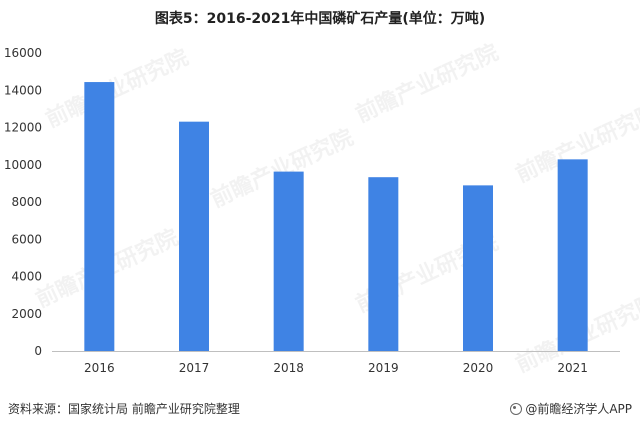  I want to click on bar-2018, so click(288, 261).